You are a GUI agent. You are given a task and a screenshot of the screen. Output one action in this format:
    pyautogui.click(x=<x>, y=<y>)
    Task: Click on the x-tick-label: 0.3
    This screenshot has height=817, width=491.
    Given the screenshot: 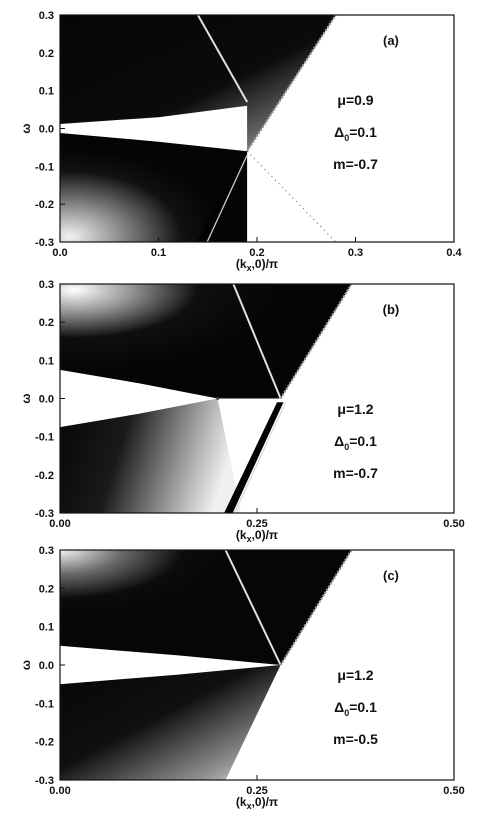 What is the action you would take?
    pyautogui.click(x=355, y=253)
    